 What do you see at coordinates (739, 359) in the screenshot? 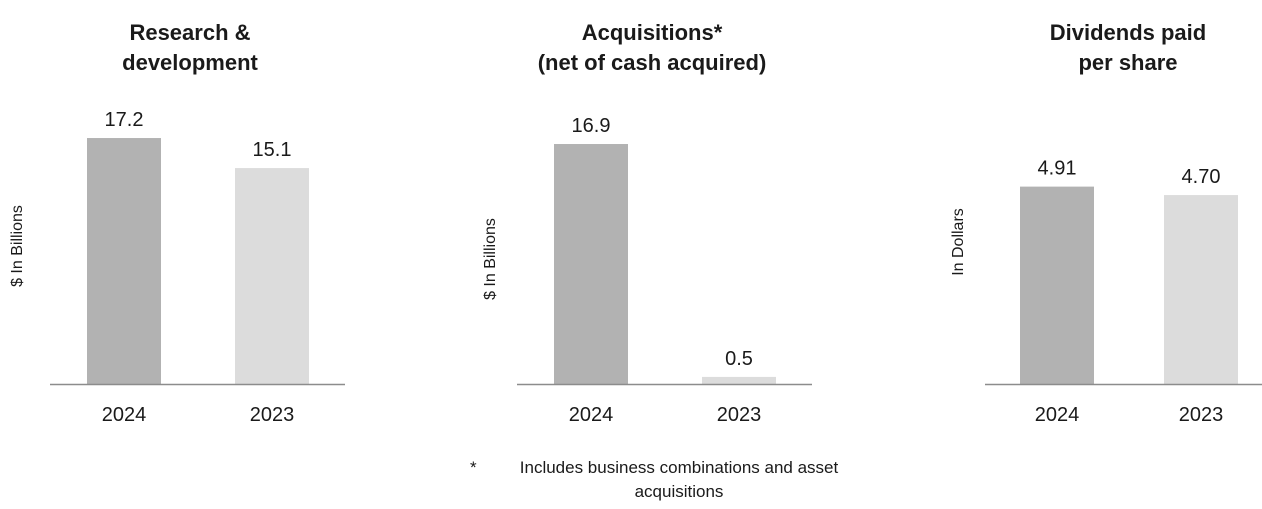
I see `data-label: 0.5` at bounding box center [739, 359].